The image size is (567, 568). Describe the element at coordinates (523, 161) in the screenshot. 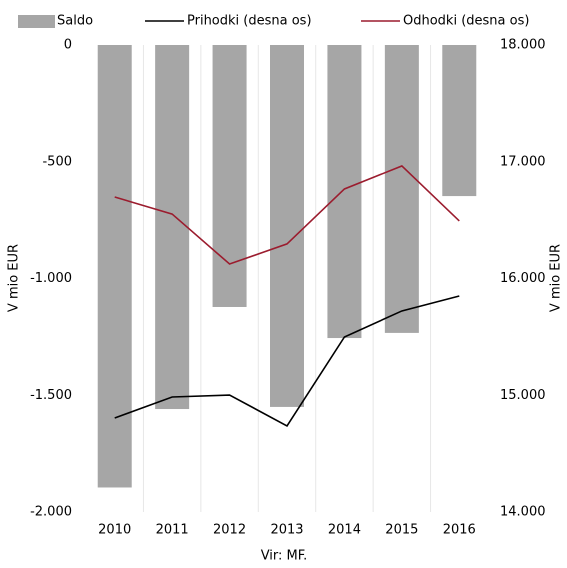

I see `y2-tick-label: 17.000` at that location.